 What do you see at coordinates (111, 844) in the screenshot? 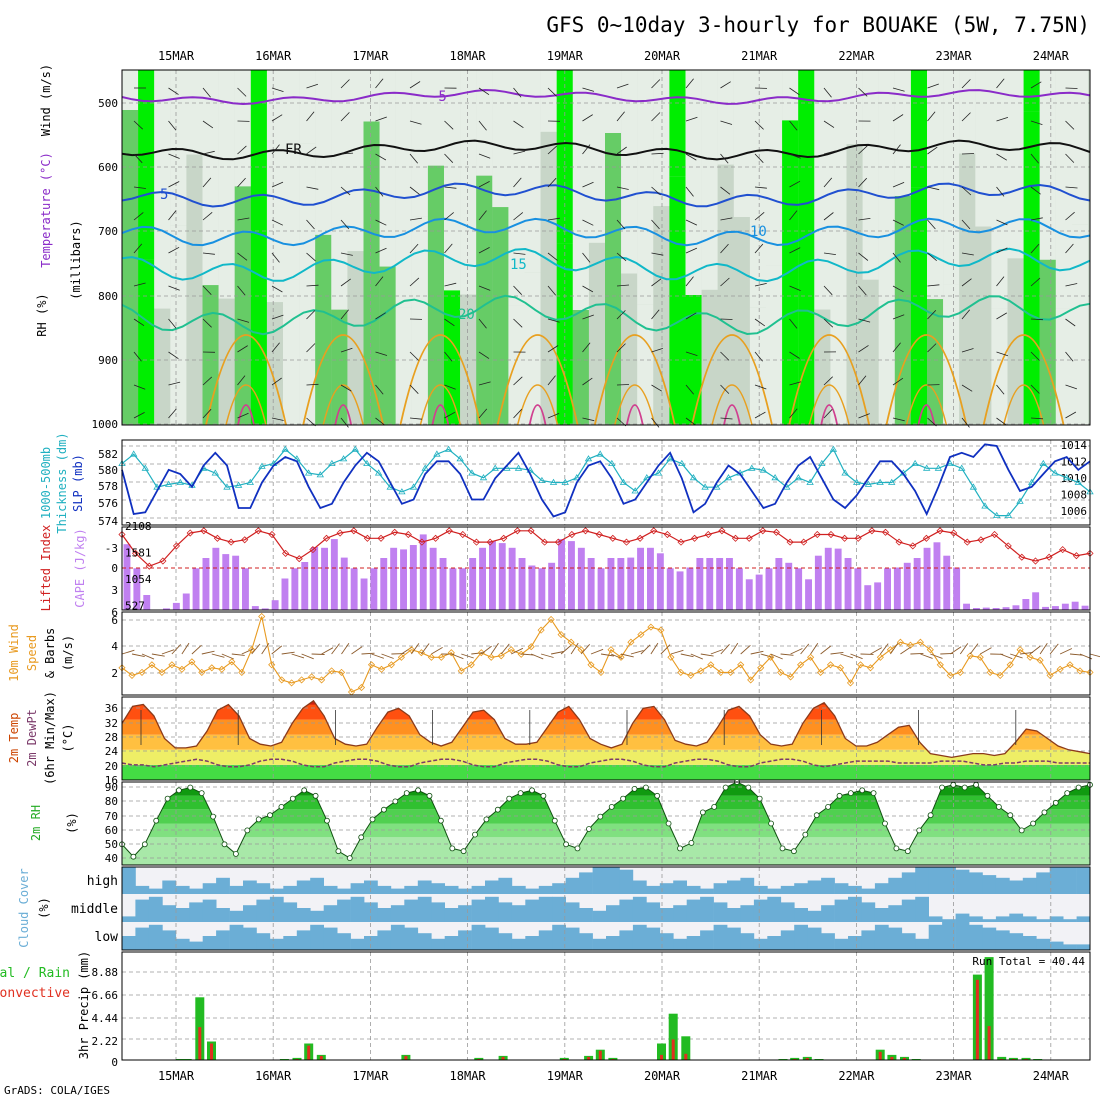
I see `rh-tick-label: 50` at bounding box center [111, 844].